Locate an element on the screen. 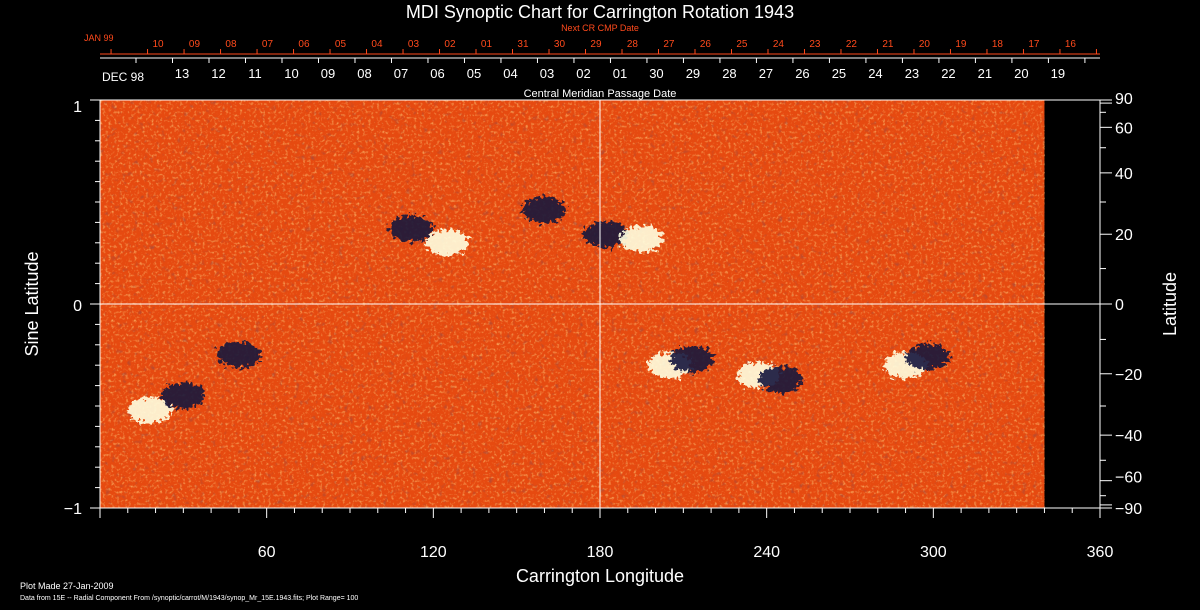 Image resolution: width=1200 pixels, height=610 pixels. top-white-tick-label: 07 is located at coordinates (401, 73).